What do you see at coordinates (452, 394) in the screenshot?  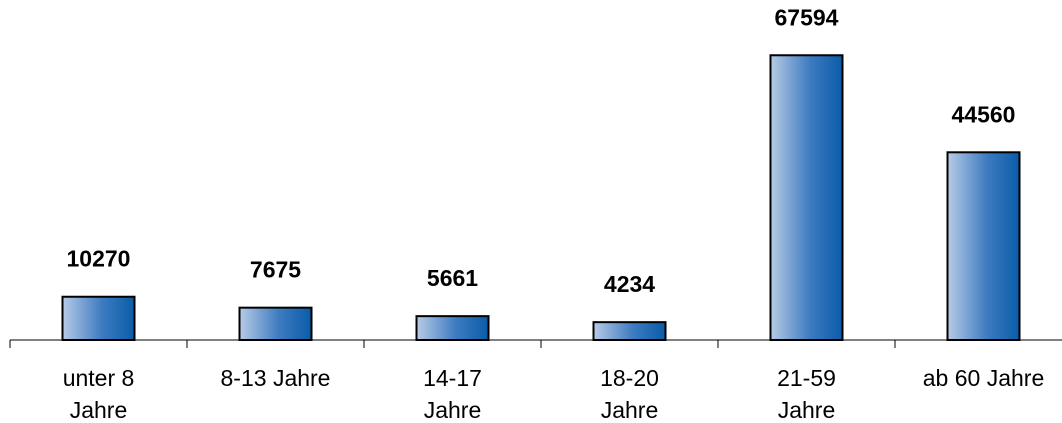 I see `x-tick-label: 14-17 Jahre` at bounding box center [452, 394].